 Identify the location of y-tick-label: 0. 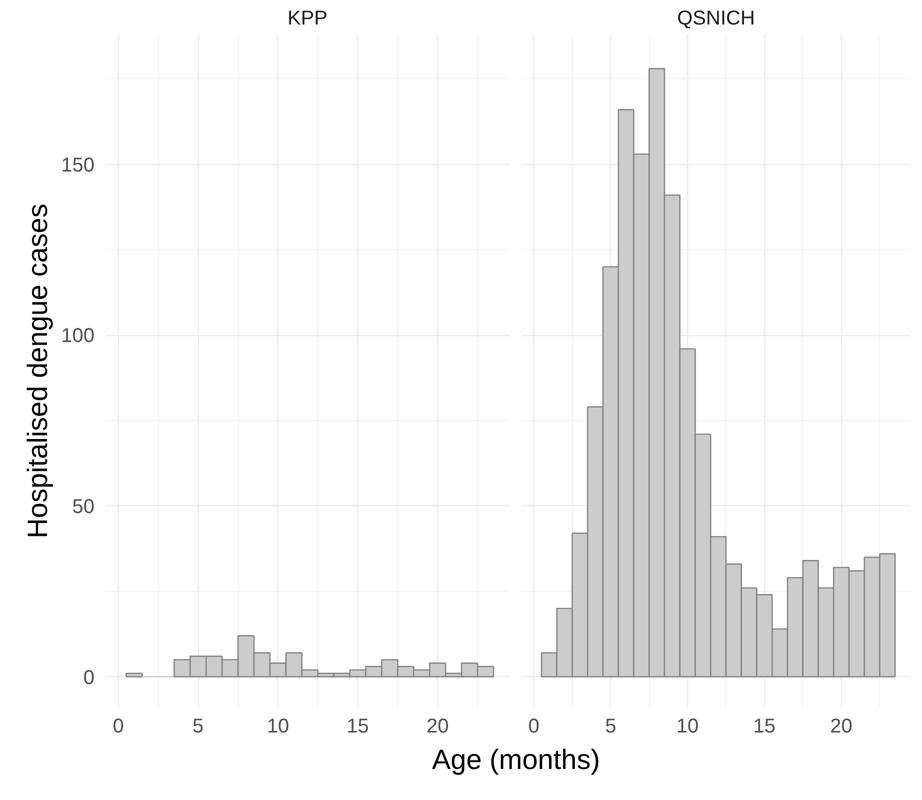
(88, 677).